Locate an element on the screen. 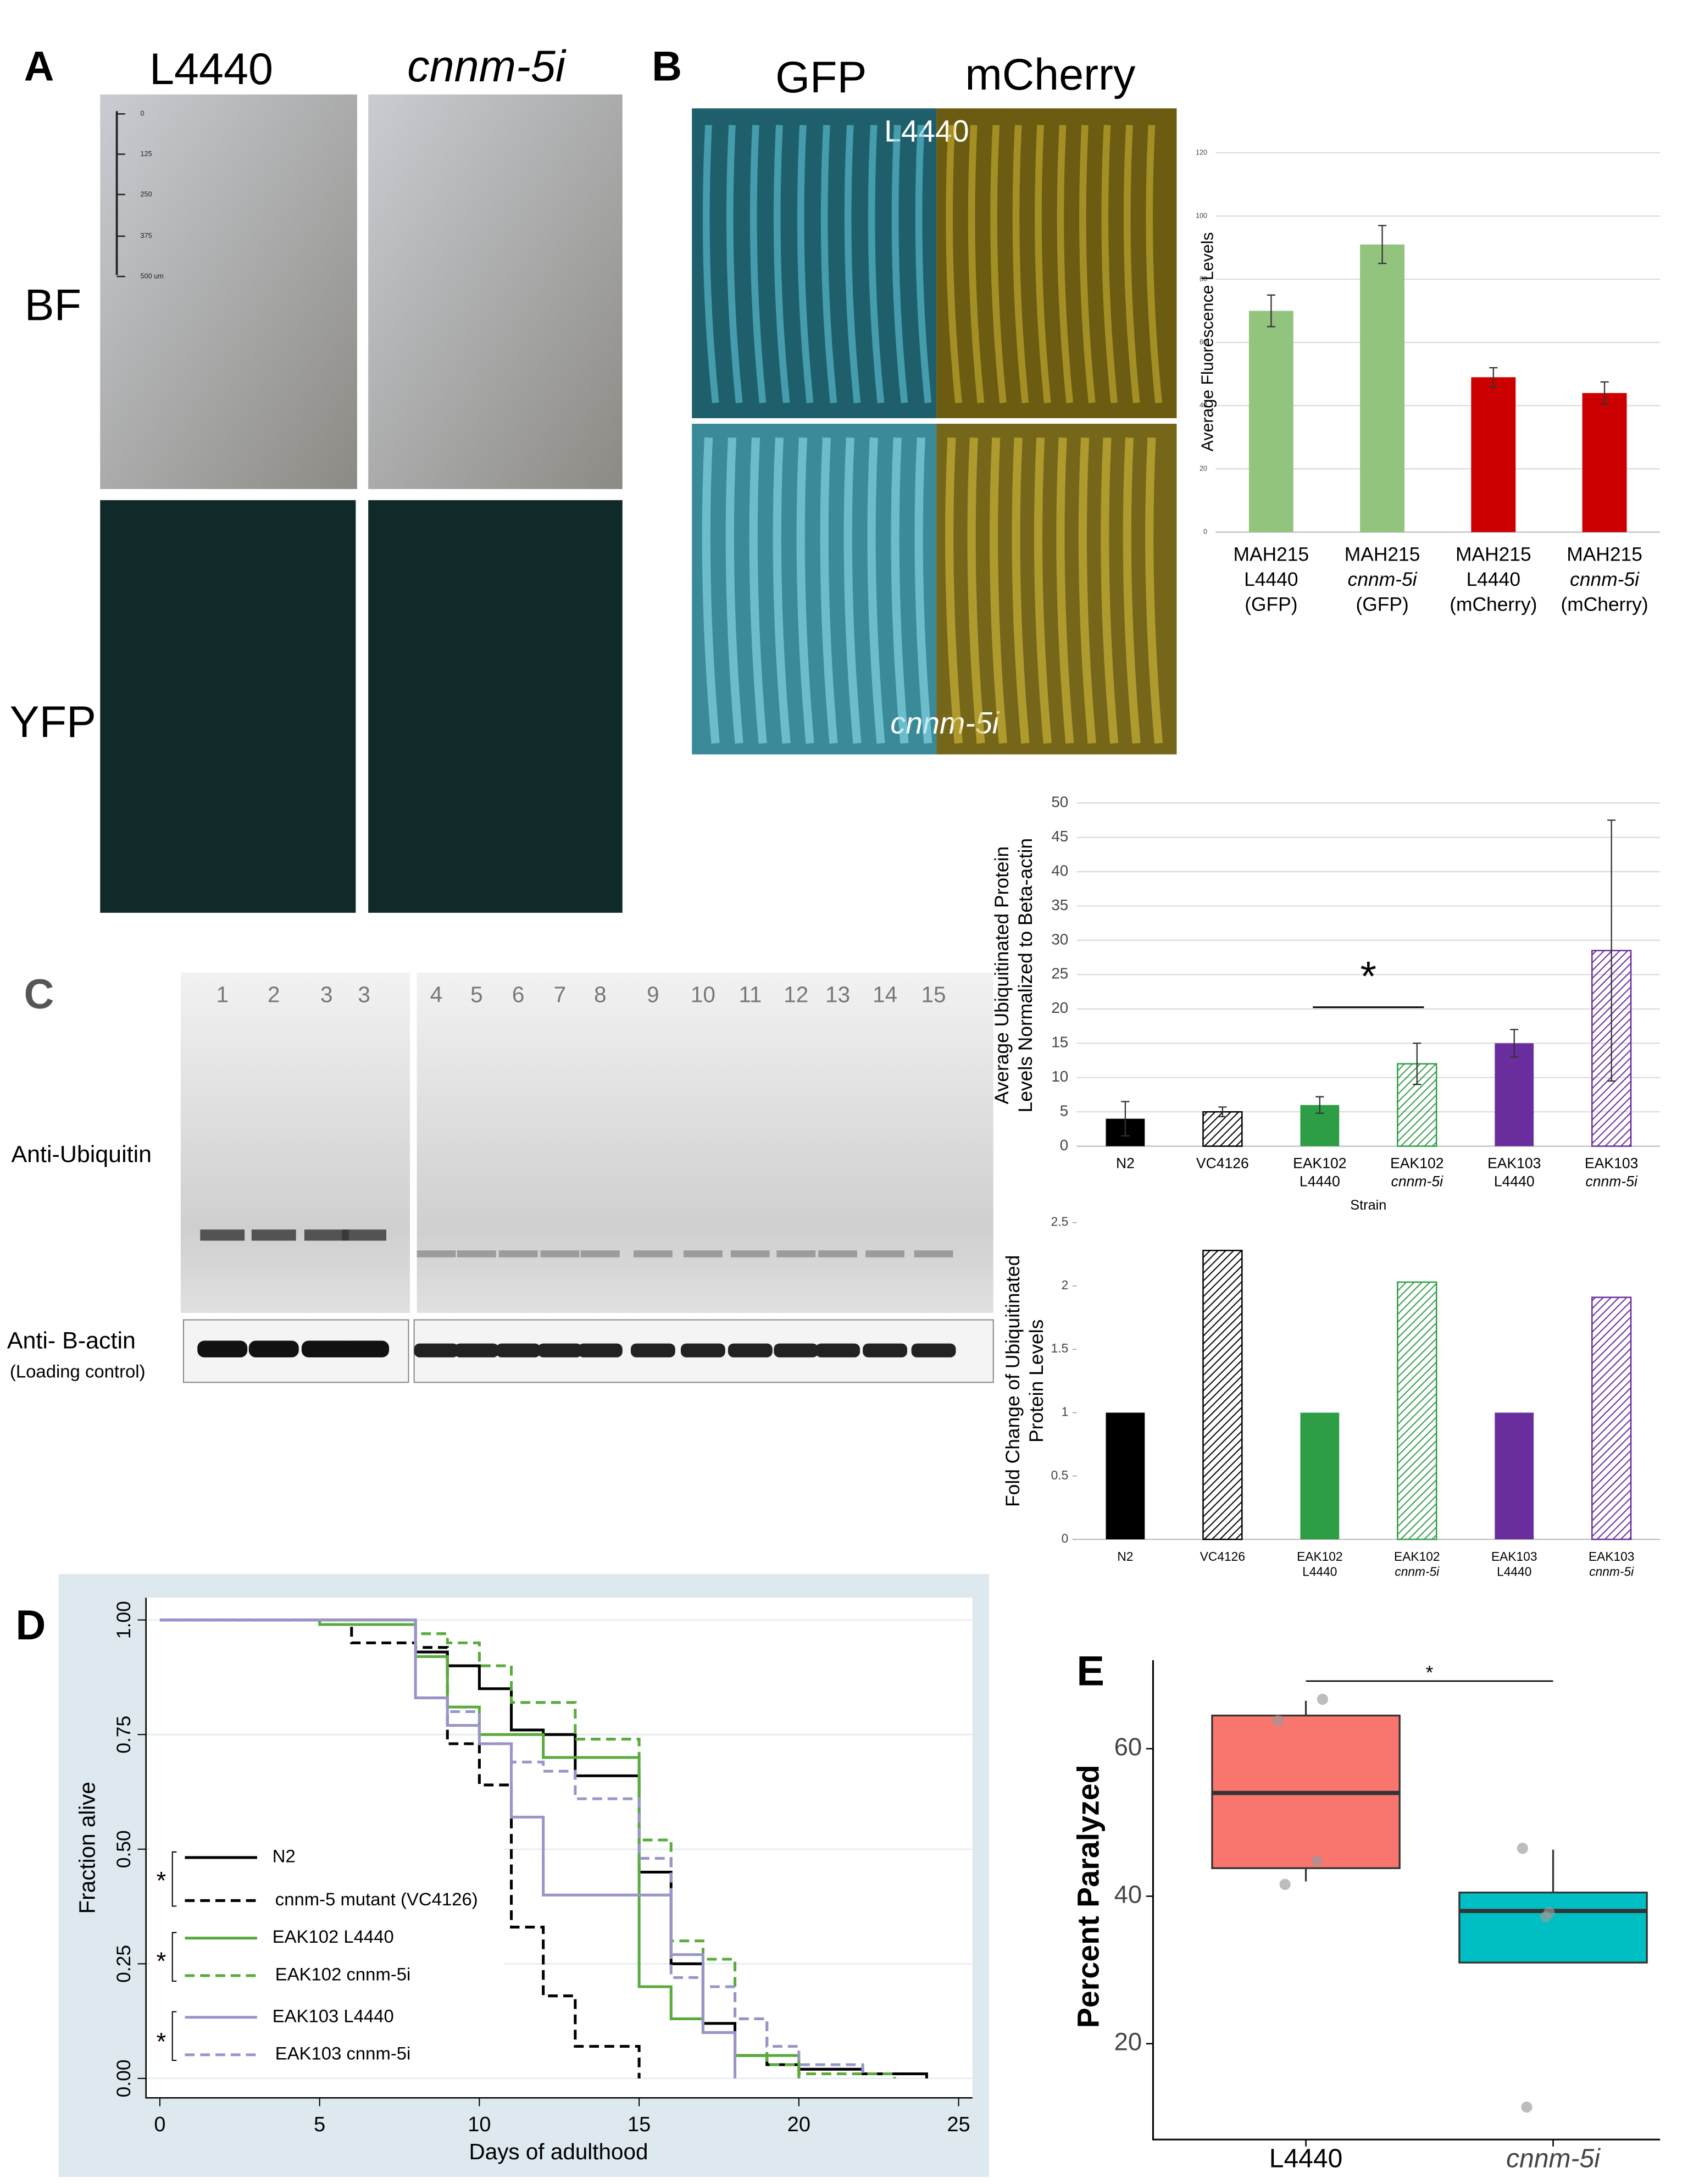 This screenshot has height=2184, width=1688. y-tick-label: 5 is located at coordinates (1064, 1110).